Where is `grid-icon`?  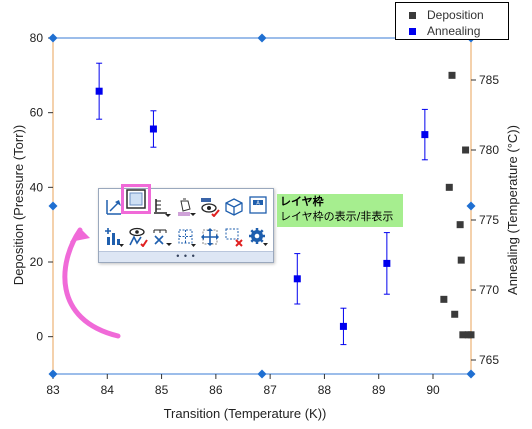
grid-icon is located at coordinates (187, 238).